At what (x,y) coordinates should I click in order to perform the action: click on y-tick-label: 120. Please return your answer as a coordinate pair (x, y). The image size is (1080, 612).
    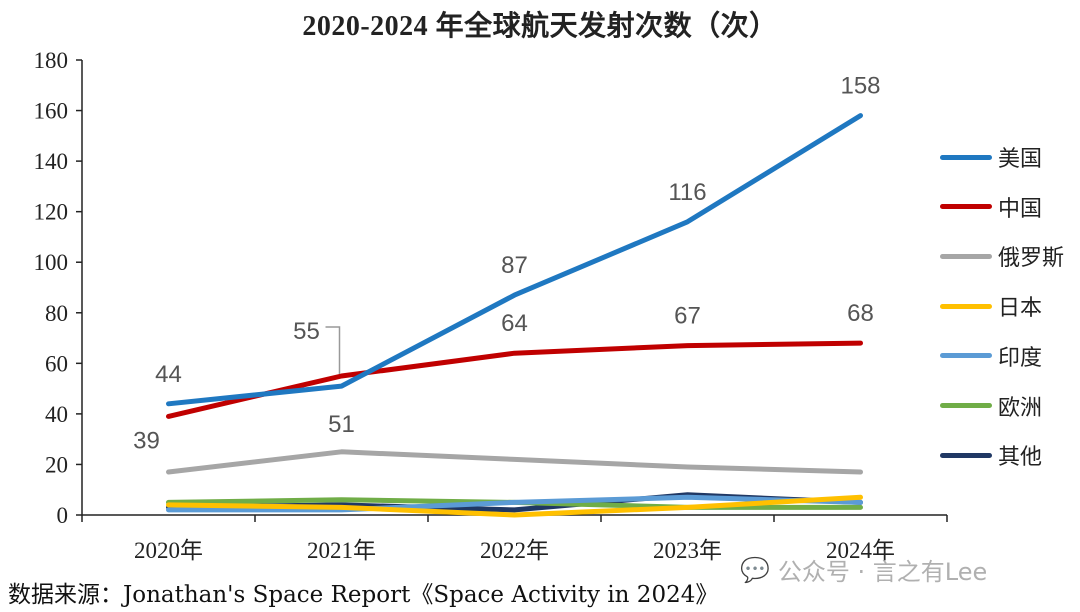
    Looking at the image, I should click on (51, 212).